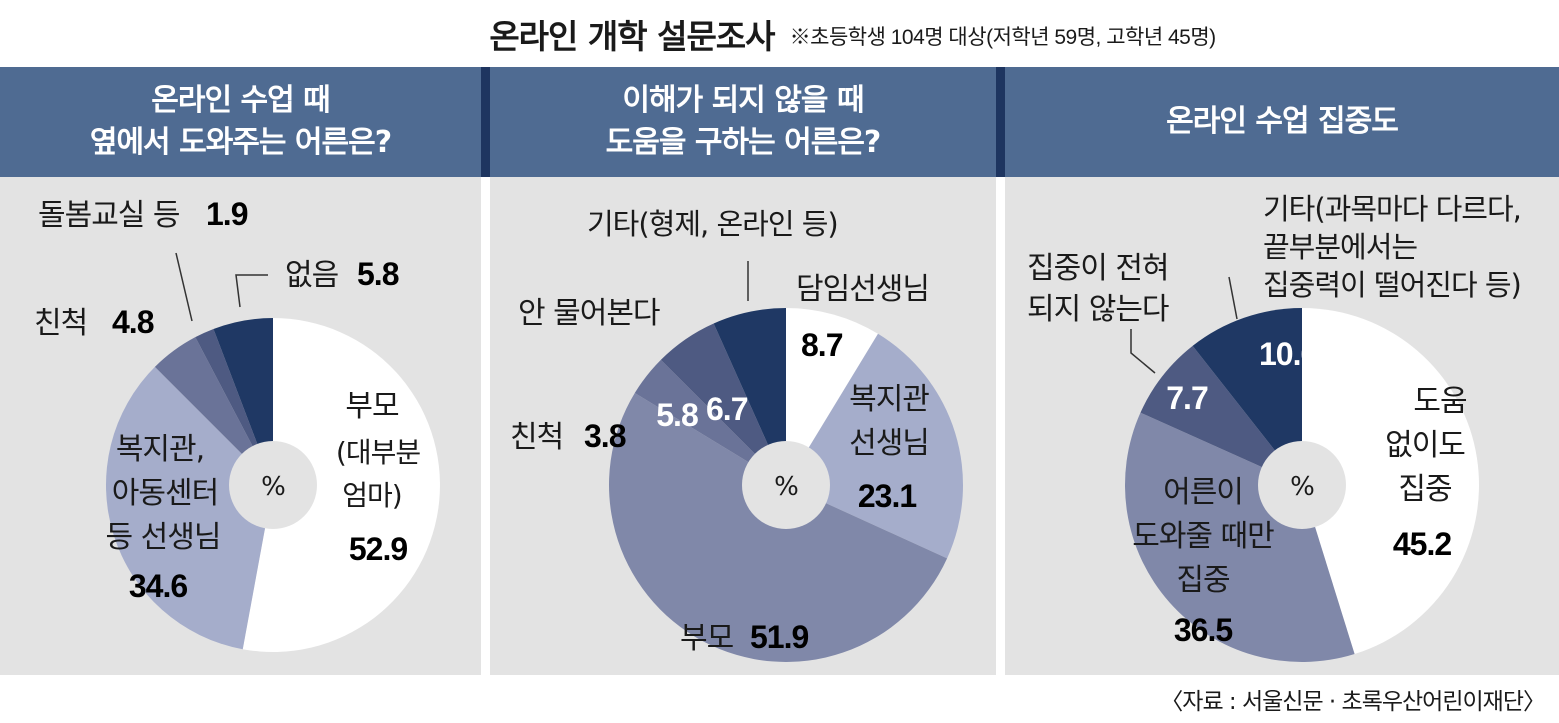  I want to click on panel-header: 온라인 수업 집중도, so click(1282, 122).